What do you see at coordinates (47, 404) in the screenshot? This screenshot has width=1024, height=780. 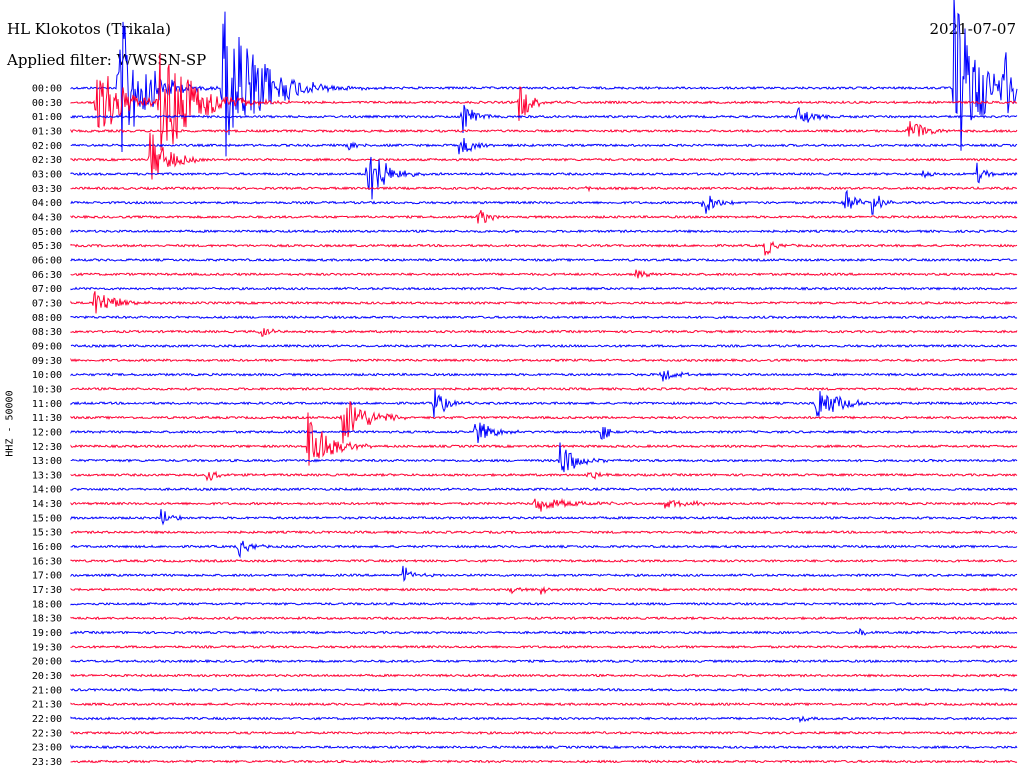 I see `row-time-label: 11:00` at bounding box center [47, 404].